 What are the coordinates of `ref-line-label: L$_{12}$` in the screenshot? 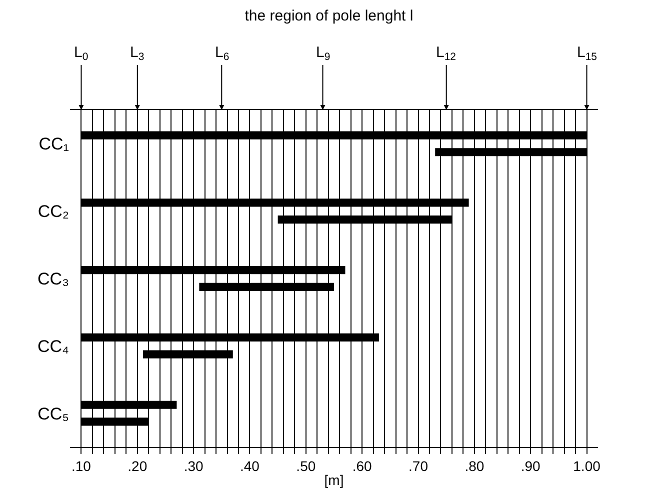 It's located at (446, 54).